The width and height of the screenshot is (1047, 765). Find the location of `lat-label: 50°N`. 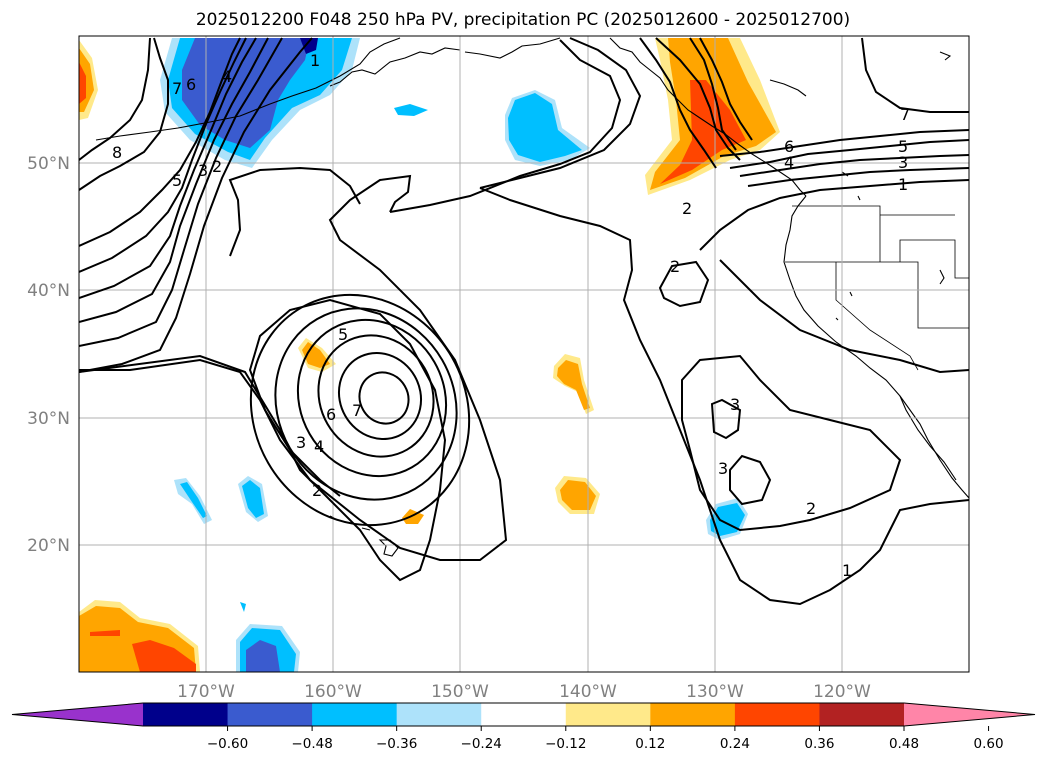

lat-label: 50°N is located at coordinates (48, 164).